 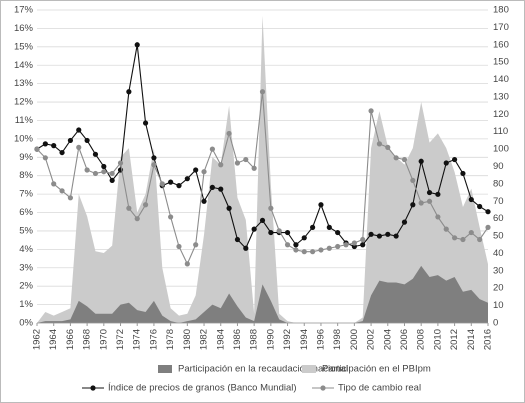 What do you see at coordinates (498, 166) in the screenshot?
I see `y2-tick-label: 90` at bounding box center [498, 166].